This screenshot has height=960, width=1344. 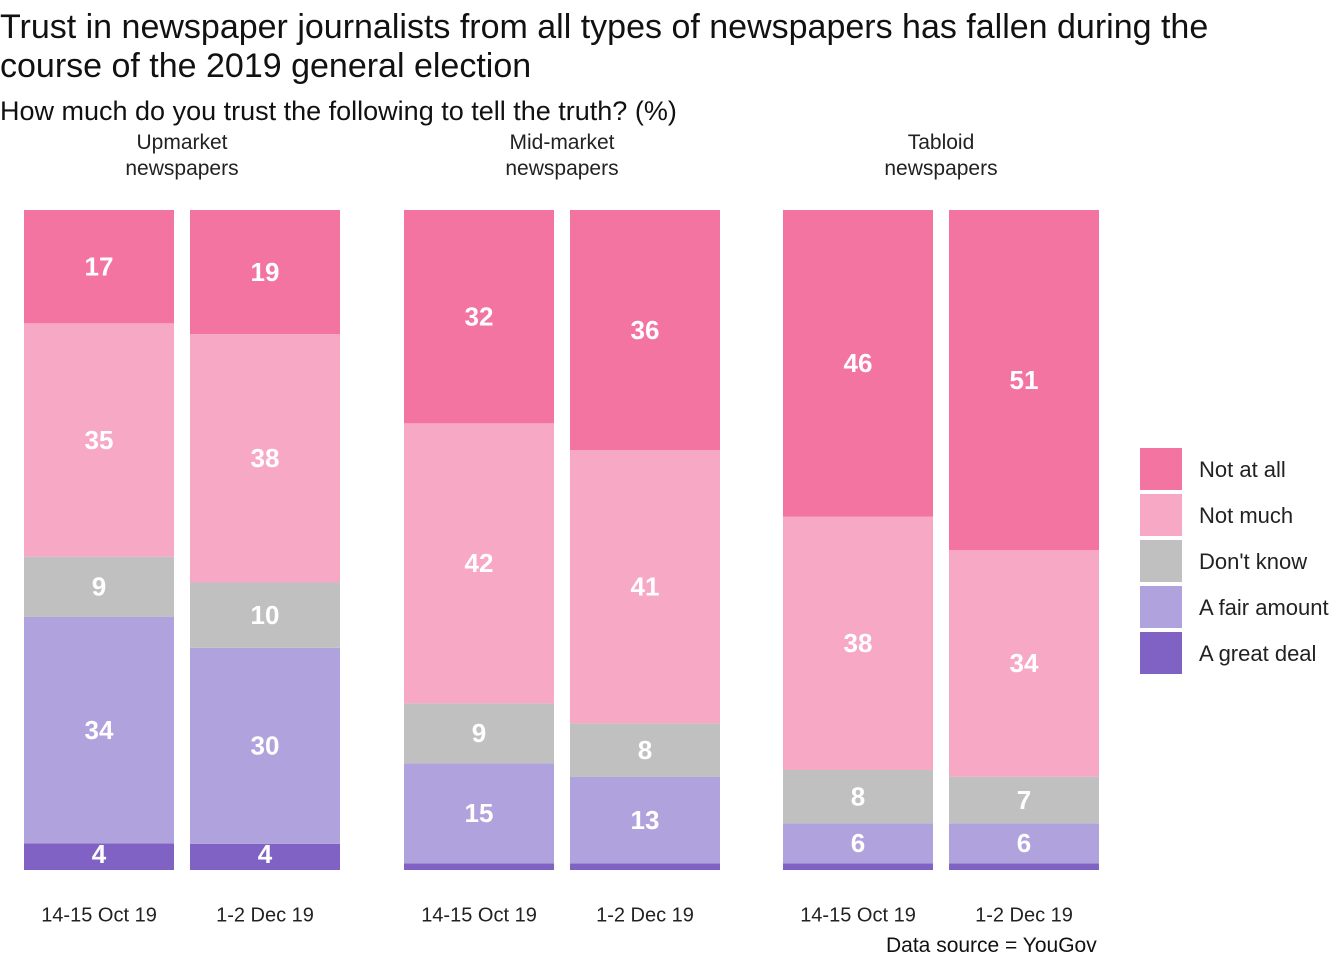 I want to click on legend-label: A great deal, so click(x=1257, y=653).